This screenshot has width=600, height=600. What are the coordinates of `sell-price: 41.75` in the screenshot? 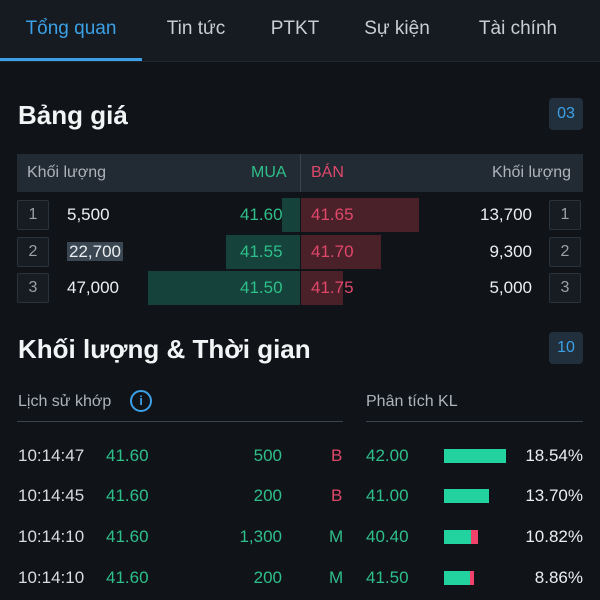 It's located at (332, 287).